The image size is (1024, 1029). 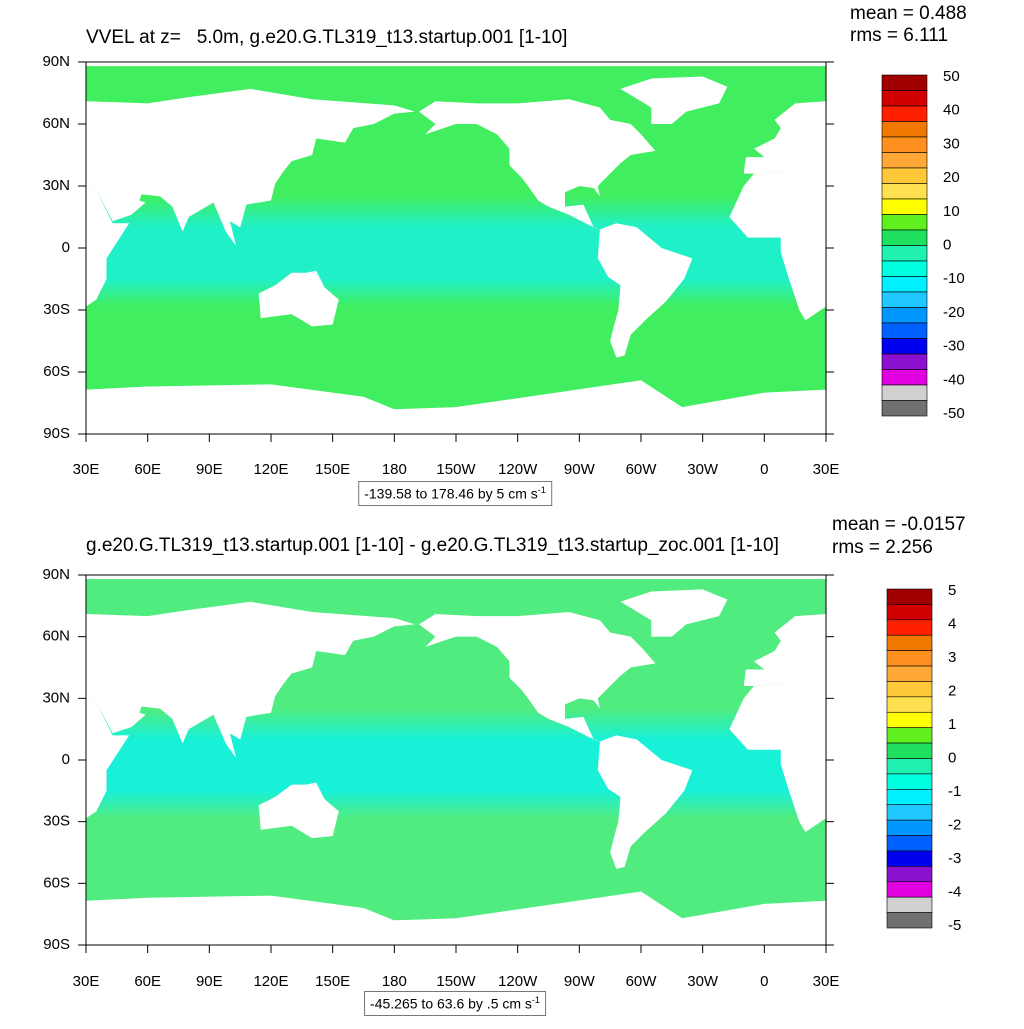 What do you see at coordinates (209, 981) in the screenshot?
I see `lon-label: 90E` at bounding box center [209, 981].